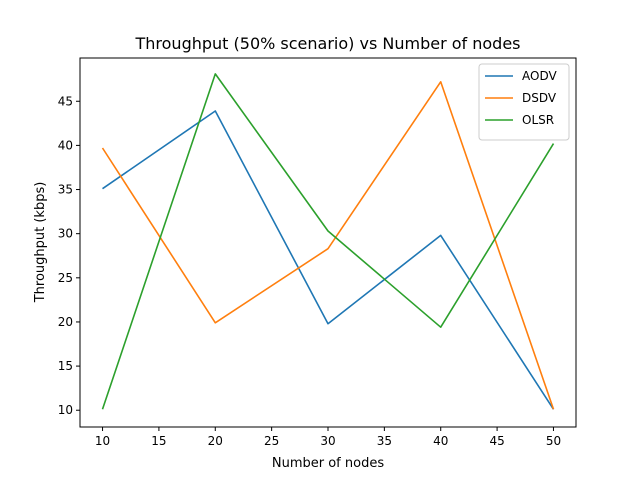  I want to click on y-tick-label: 20, so click(65, 322).